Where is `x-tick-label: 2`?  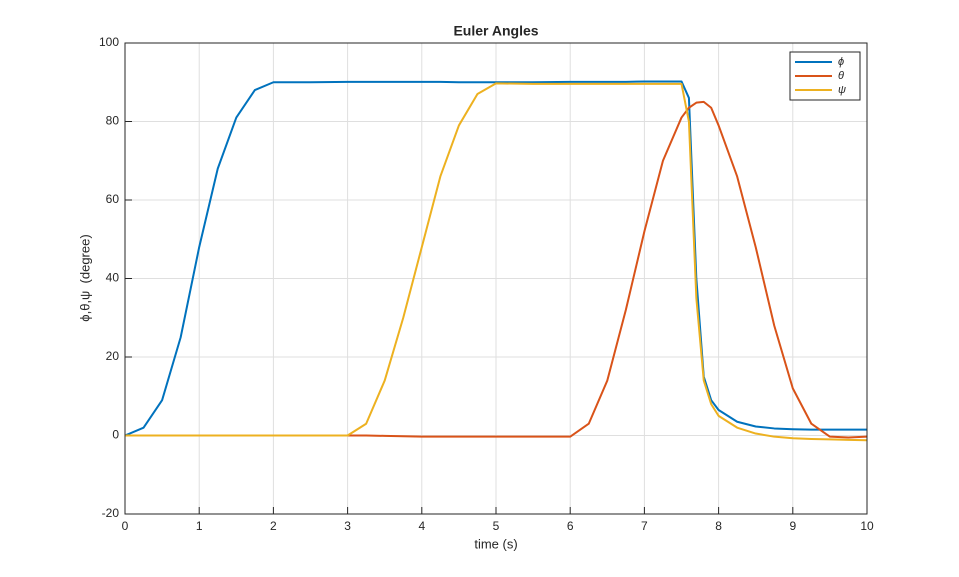
x-tick-label: 2 is located at coordinates (273, 526).